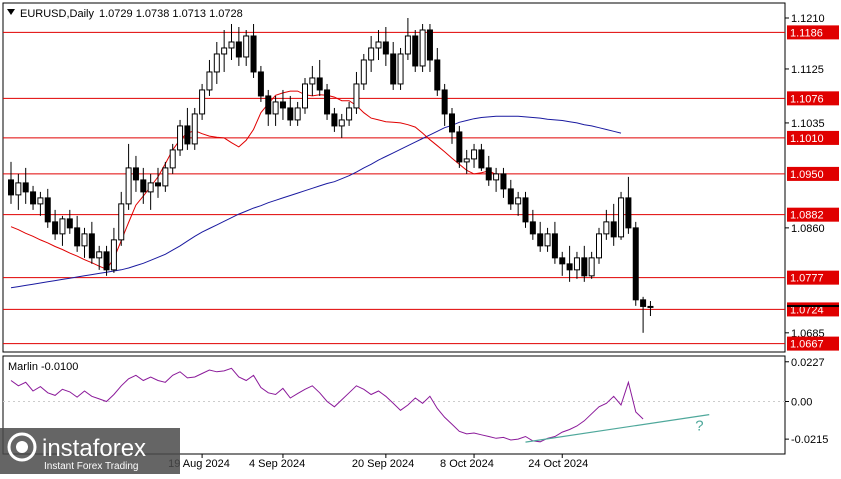  What do you see at coordinates (808, 124) in the screenshot?
I see `price-tick-label: 1.1035` at bounding box center [808, 124].